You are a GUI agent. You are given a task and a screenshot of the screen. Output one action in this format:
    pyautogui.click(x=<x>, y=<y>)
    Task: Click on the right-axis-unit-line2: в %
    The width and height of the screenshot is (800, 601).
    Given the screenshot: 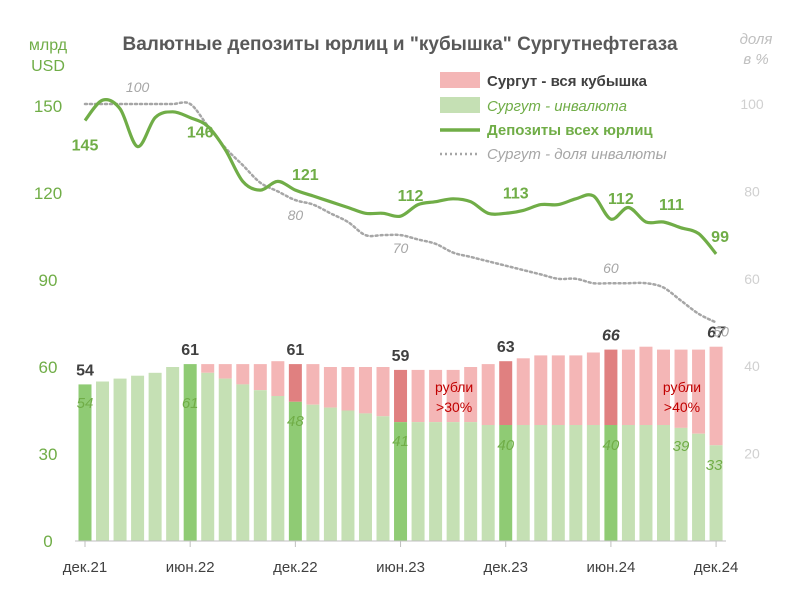 What is the action you would take?
    pyautogui.click(x=755, y=59)
    